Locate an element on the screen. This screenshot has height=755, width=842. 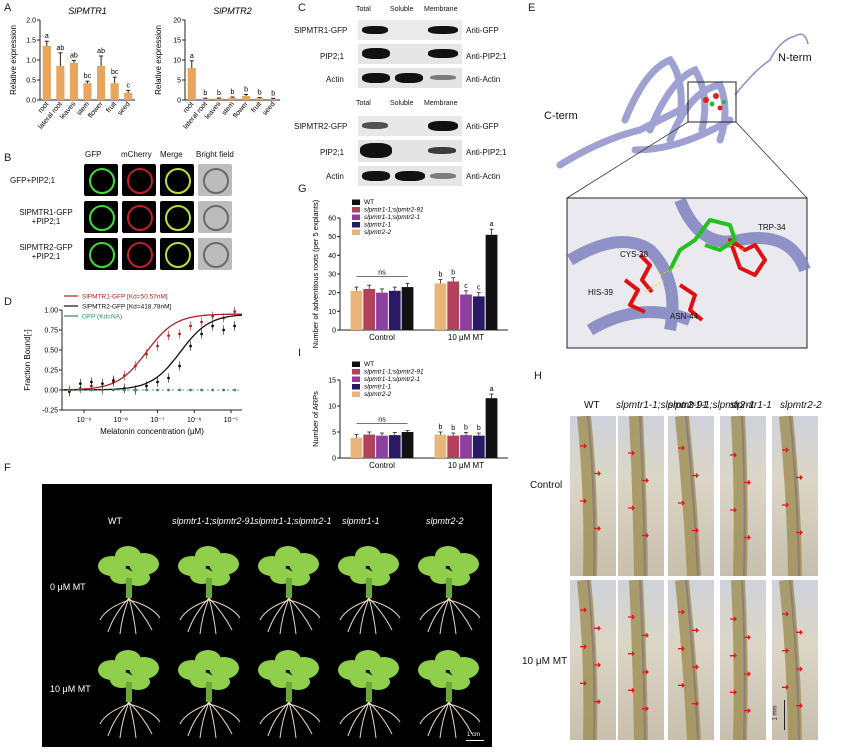
panel-f-col-dm91: slpmtr1-1;slpmtr2-91 is located at coordinates (213, 521).